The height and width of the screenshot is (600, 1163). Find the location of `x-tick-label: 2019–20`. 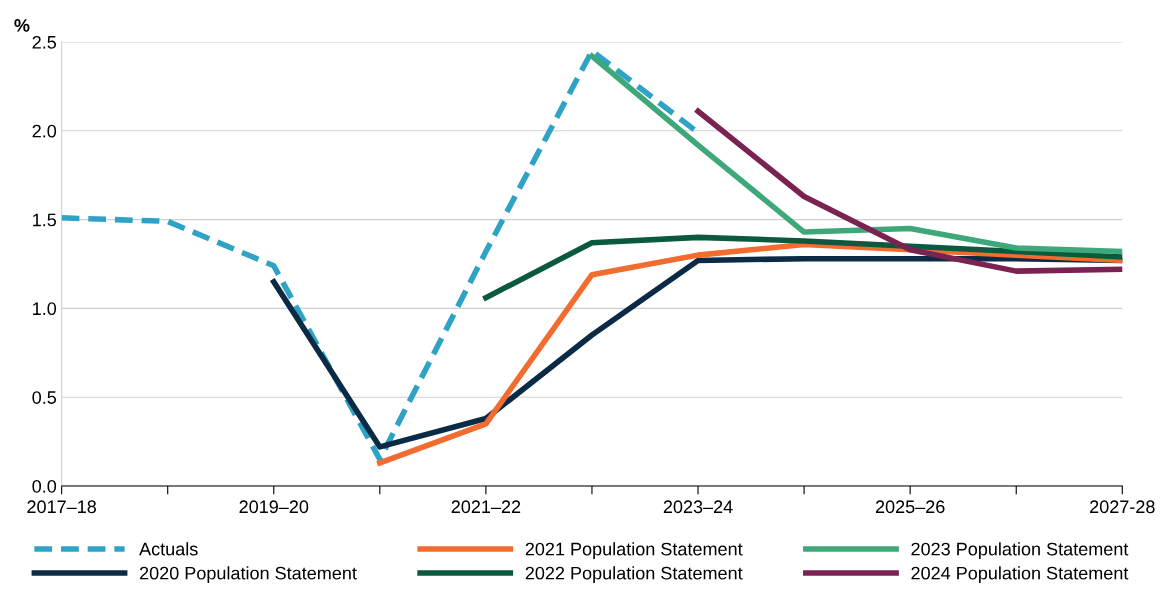

x-tick-label: 2019–20 is located at coordinates (274, 507).